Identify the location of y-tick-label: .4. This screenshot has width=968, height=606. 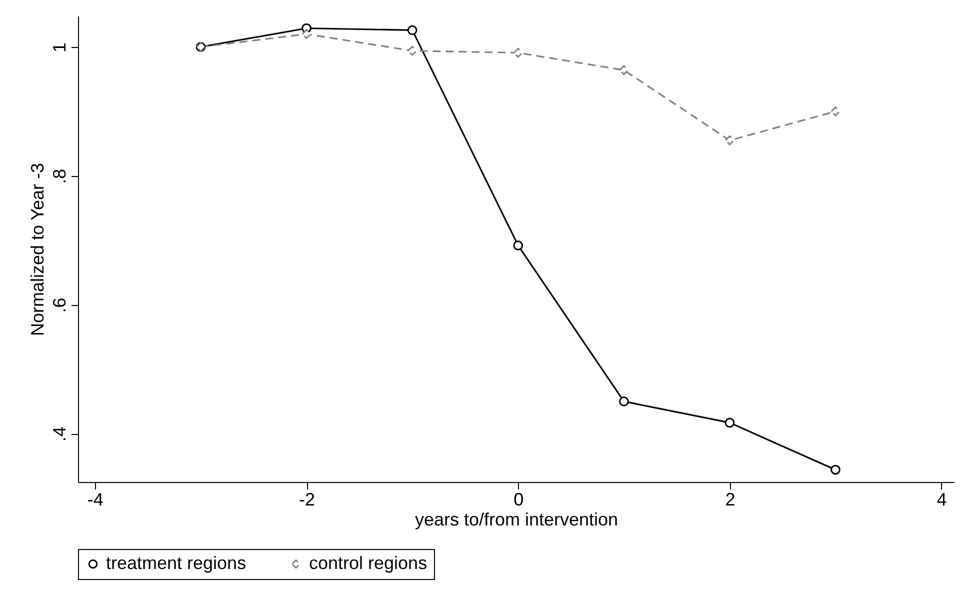
(60, 434).